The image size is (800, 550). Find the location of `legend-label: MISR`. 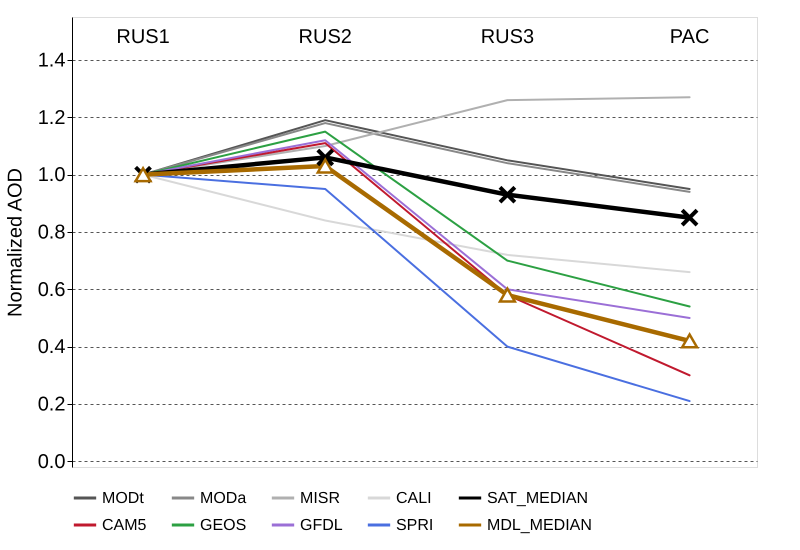

legend-label: MISR is located at coordinates (320, 498).